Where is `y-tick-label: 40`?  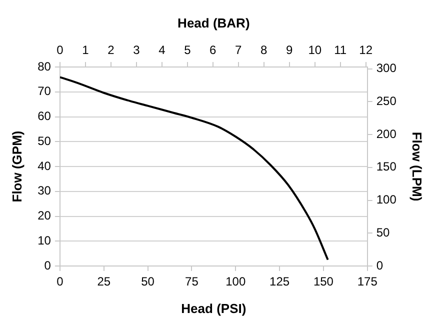 y-tick-label: 40 is located at coordinates (45, 165).